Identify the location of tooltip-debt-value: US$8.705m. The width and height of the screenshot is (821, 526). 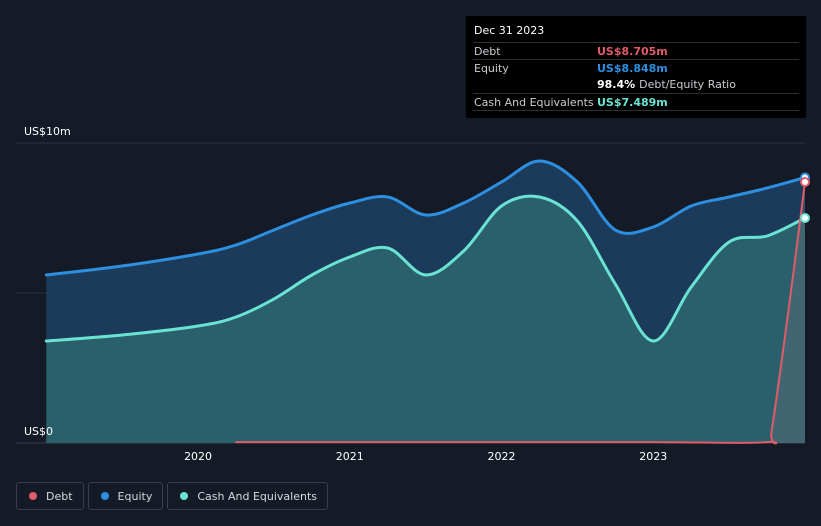
(632, 51).